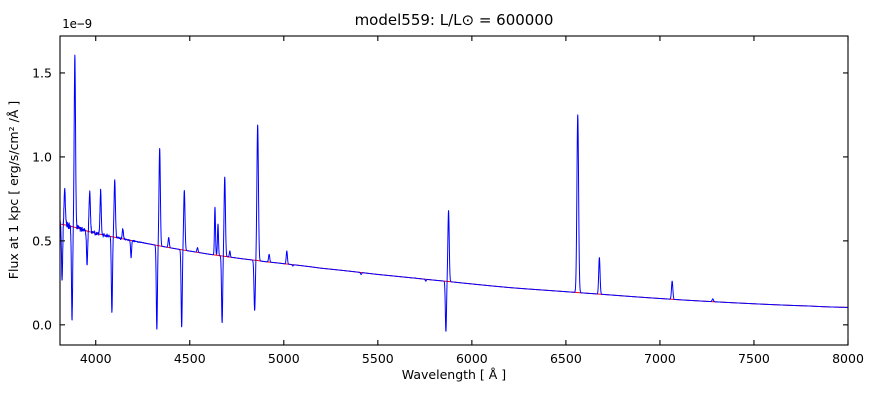  Describe the element at coordinates (848, 358) in the screenshot. I see `x-tick-label: 8000` at that location.